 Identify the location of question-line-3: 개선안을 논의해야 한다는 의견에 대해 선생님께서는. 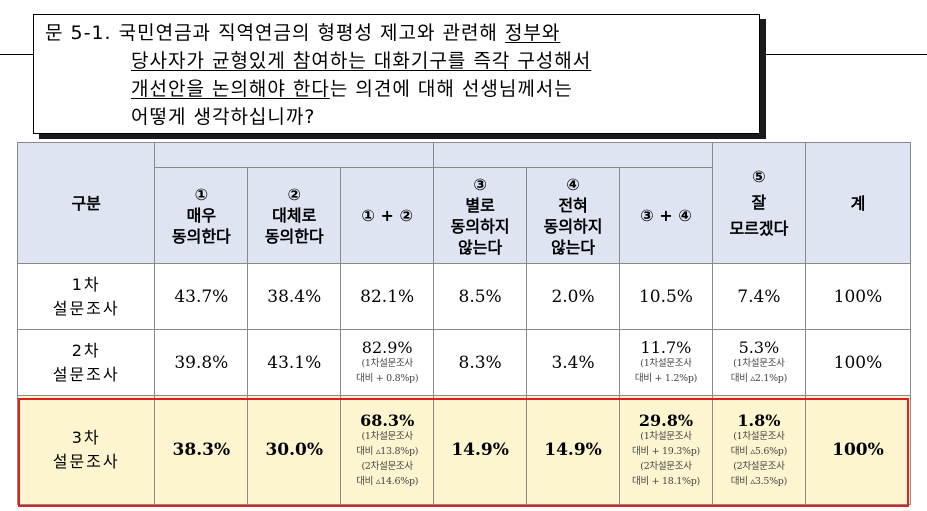
(352, 89).